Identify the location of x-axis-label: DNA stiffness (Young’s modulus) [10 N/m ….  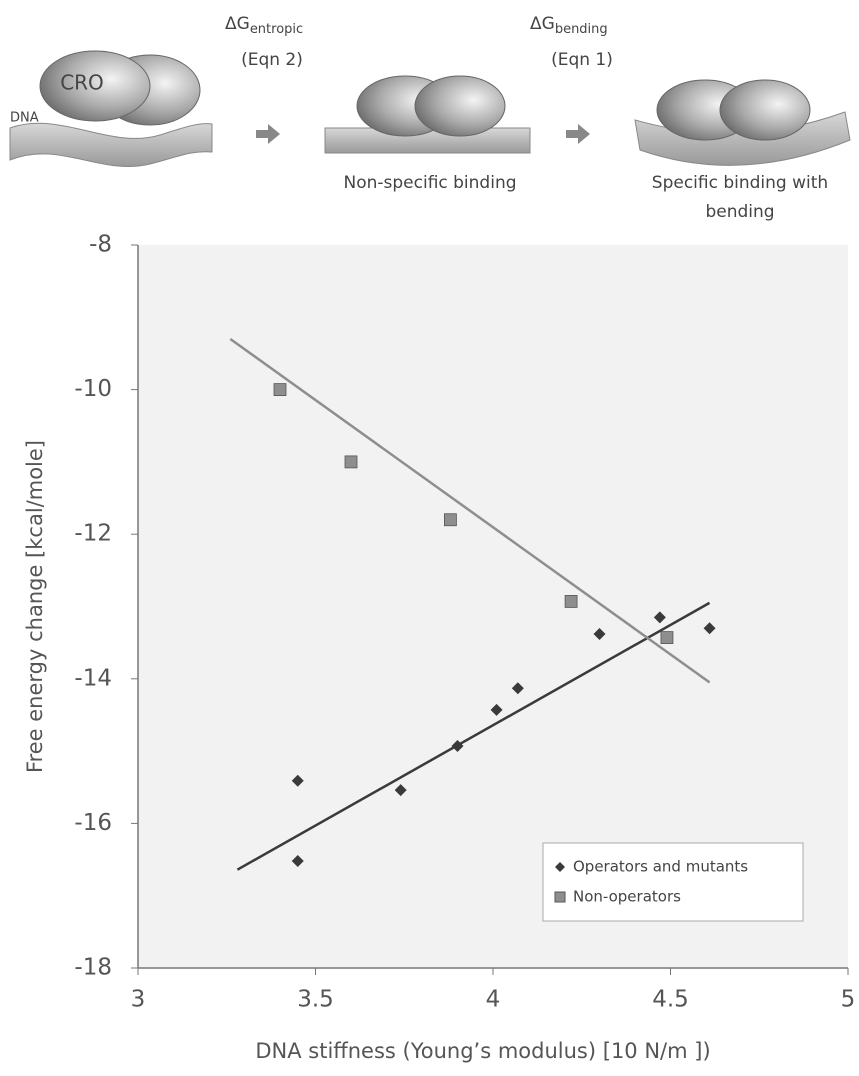
(482, 1051).